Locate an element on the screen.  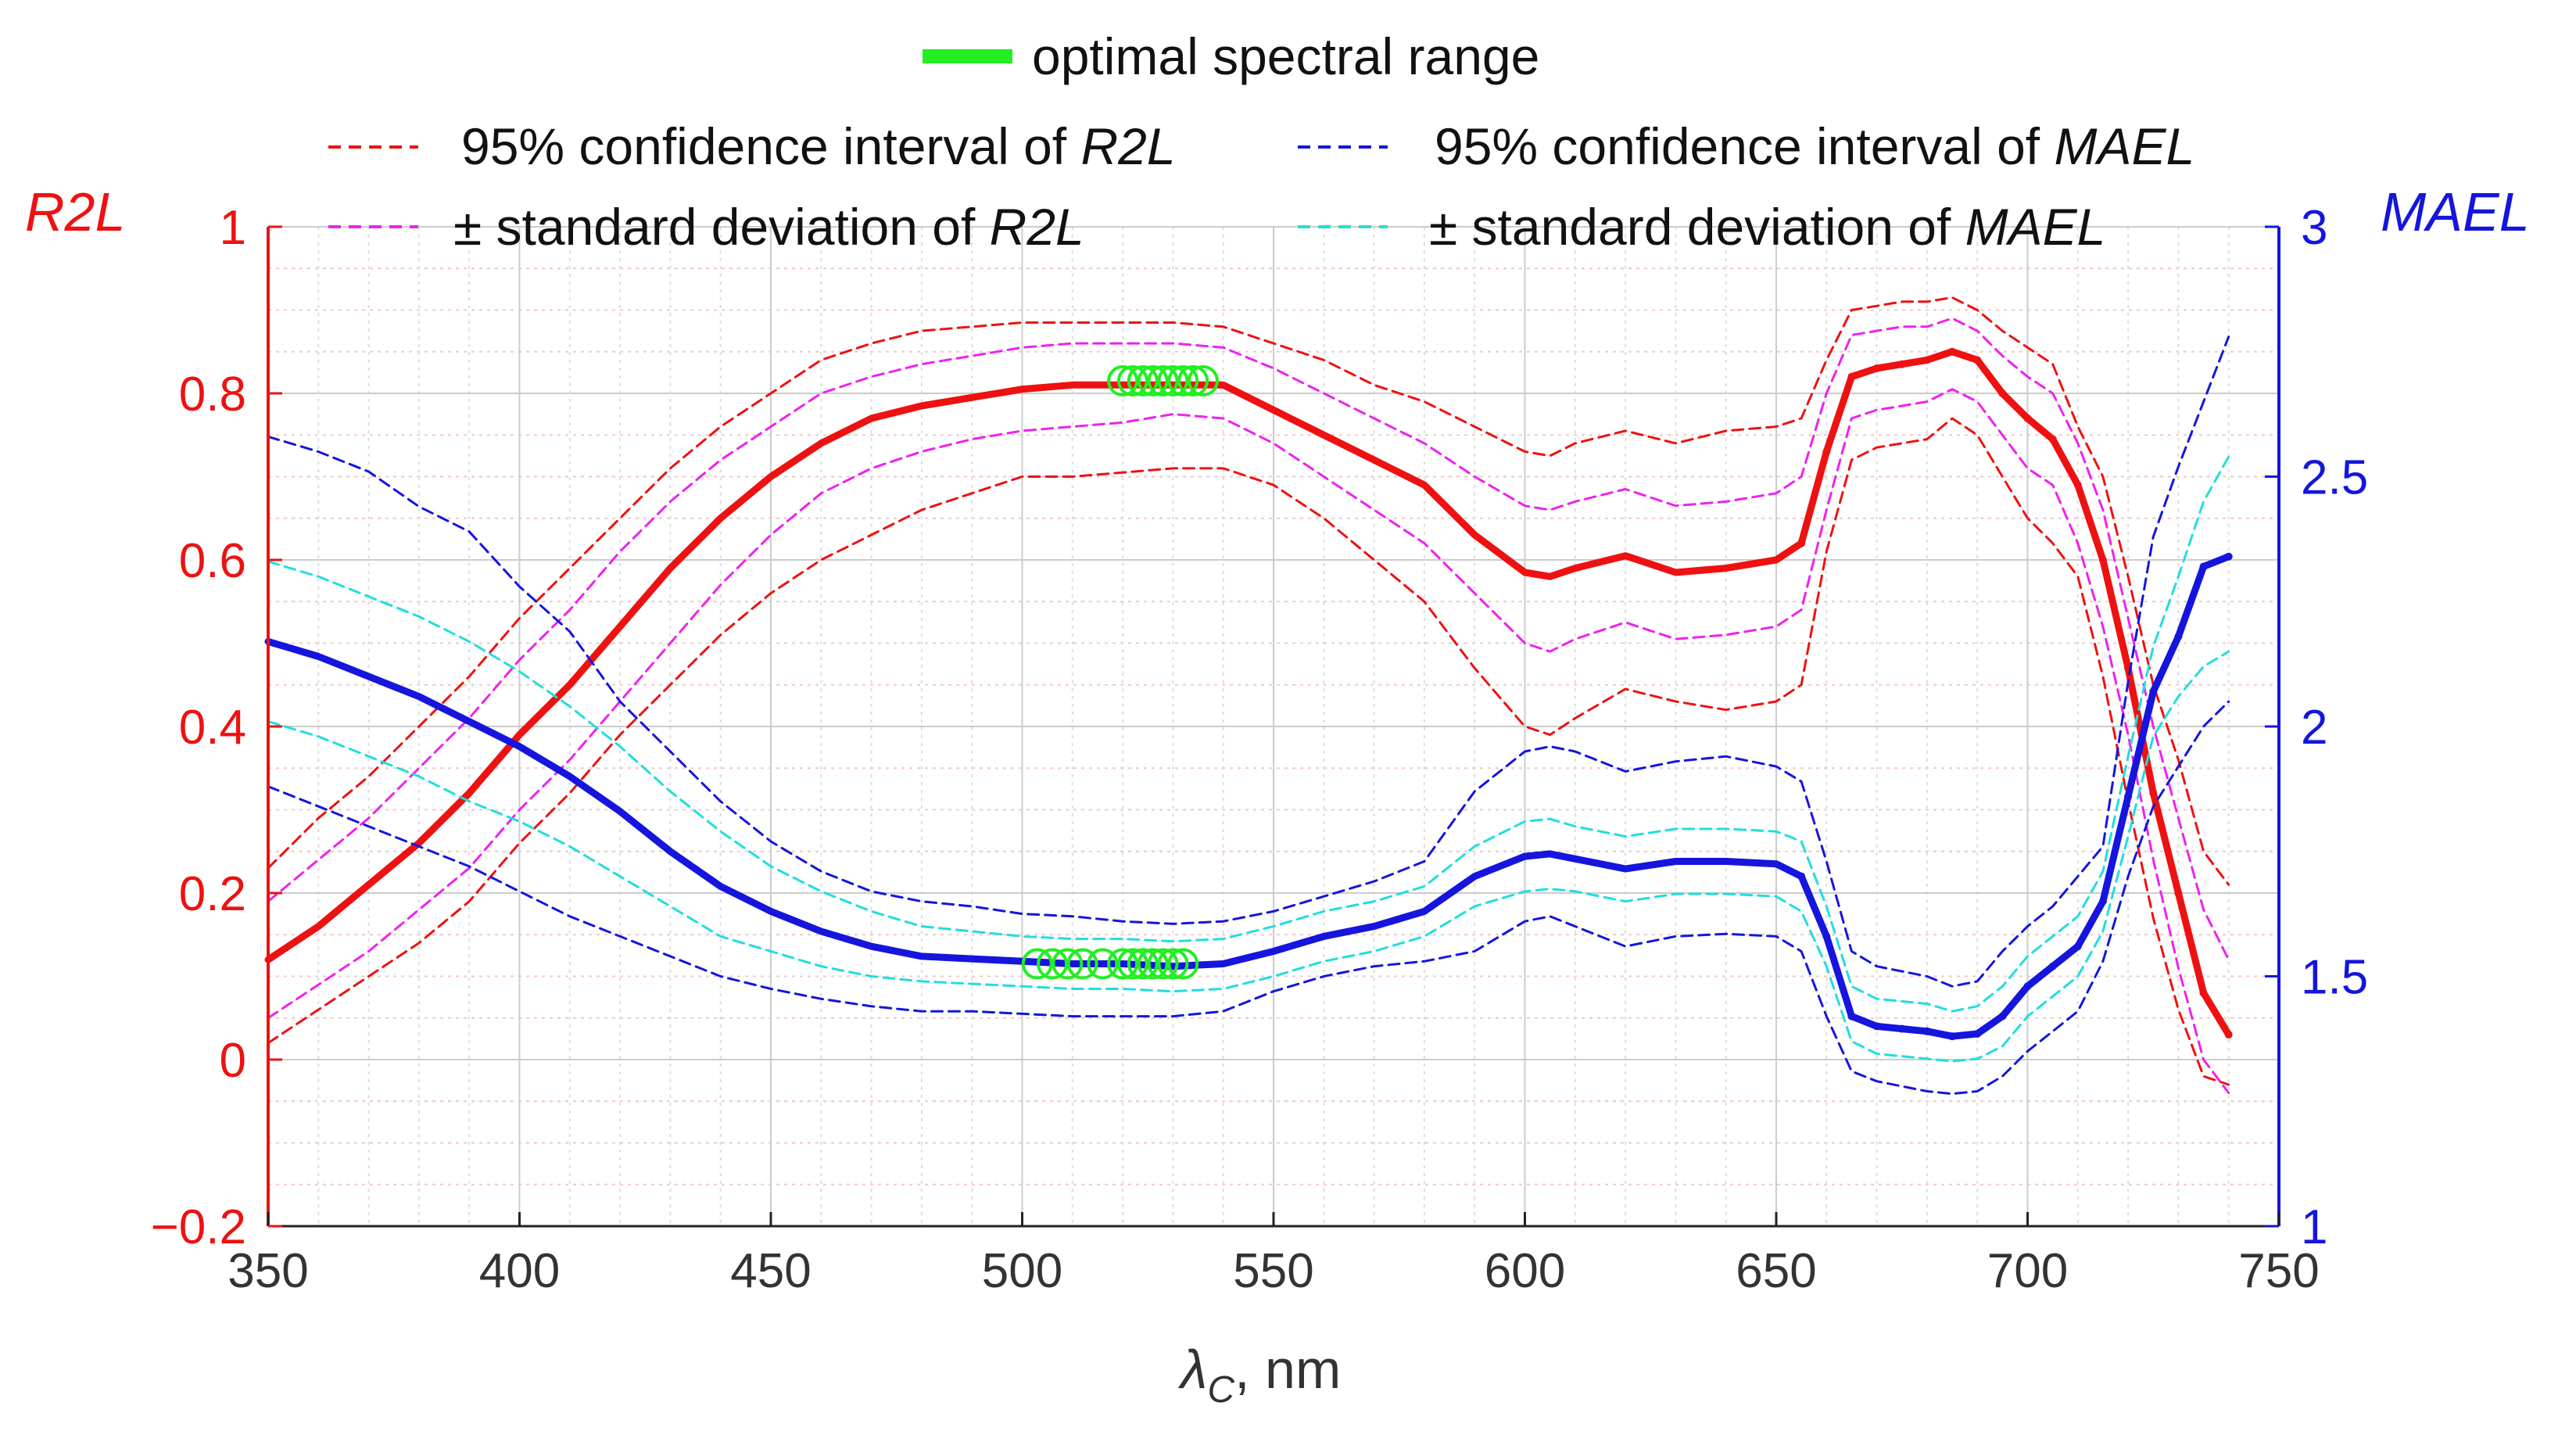
y-left-tick-label: 0.4 is located at coordinates (212, 728).